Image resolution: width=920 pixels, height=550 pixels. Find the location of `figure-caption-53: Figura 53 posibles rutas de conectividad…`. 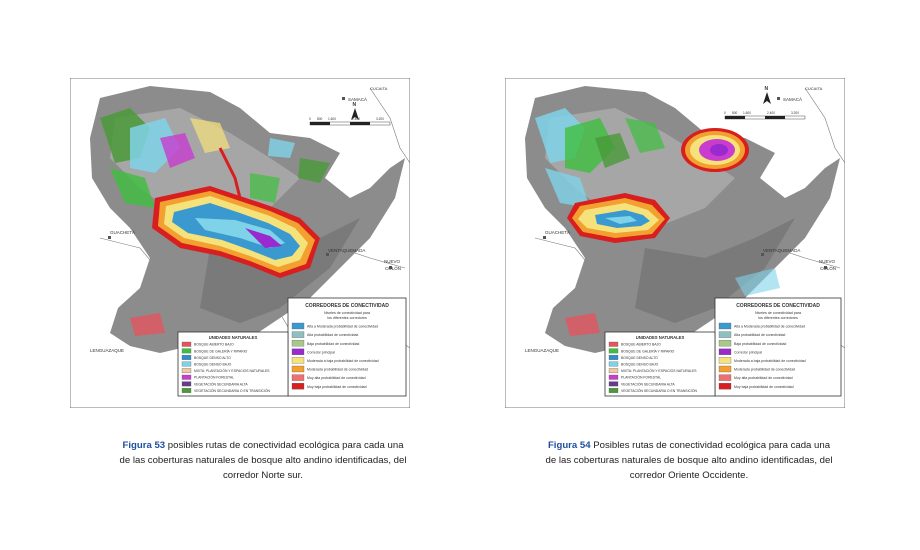

figure-caption-53: Figura 53 posibles rutas de conectividad… is located at coordinates (263, 460).